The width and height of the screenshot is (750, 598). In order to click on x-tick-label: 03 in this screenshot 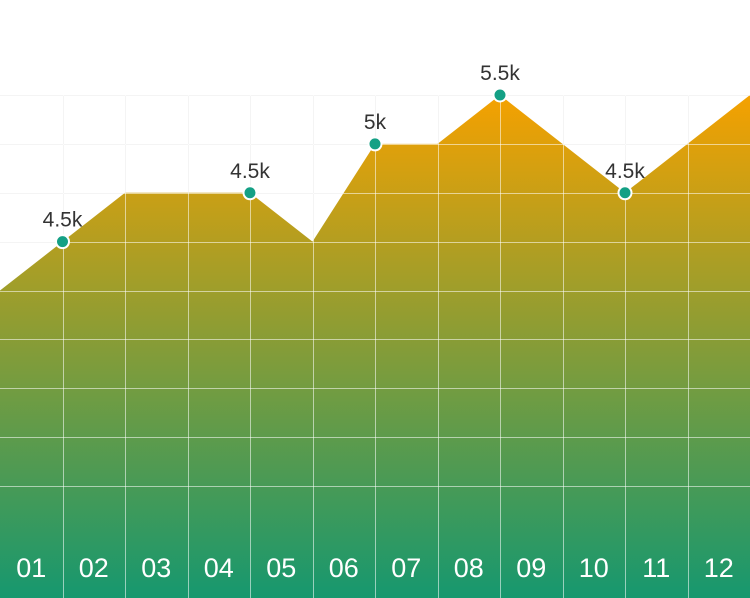, I will do `click(156, 568)`.